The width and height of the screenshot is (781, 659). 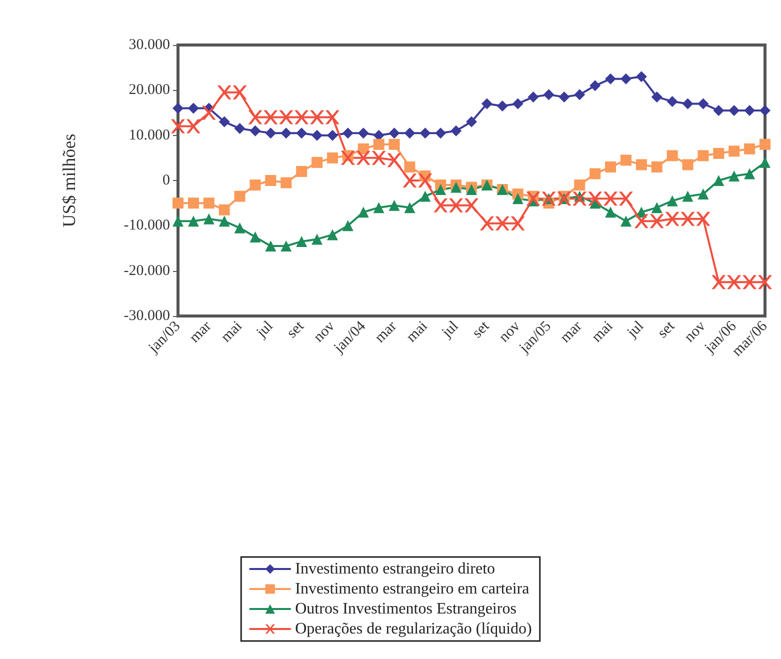 I want to click on y-tick-label: -10.000, so click(x=147, y=226).